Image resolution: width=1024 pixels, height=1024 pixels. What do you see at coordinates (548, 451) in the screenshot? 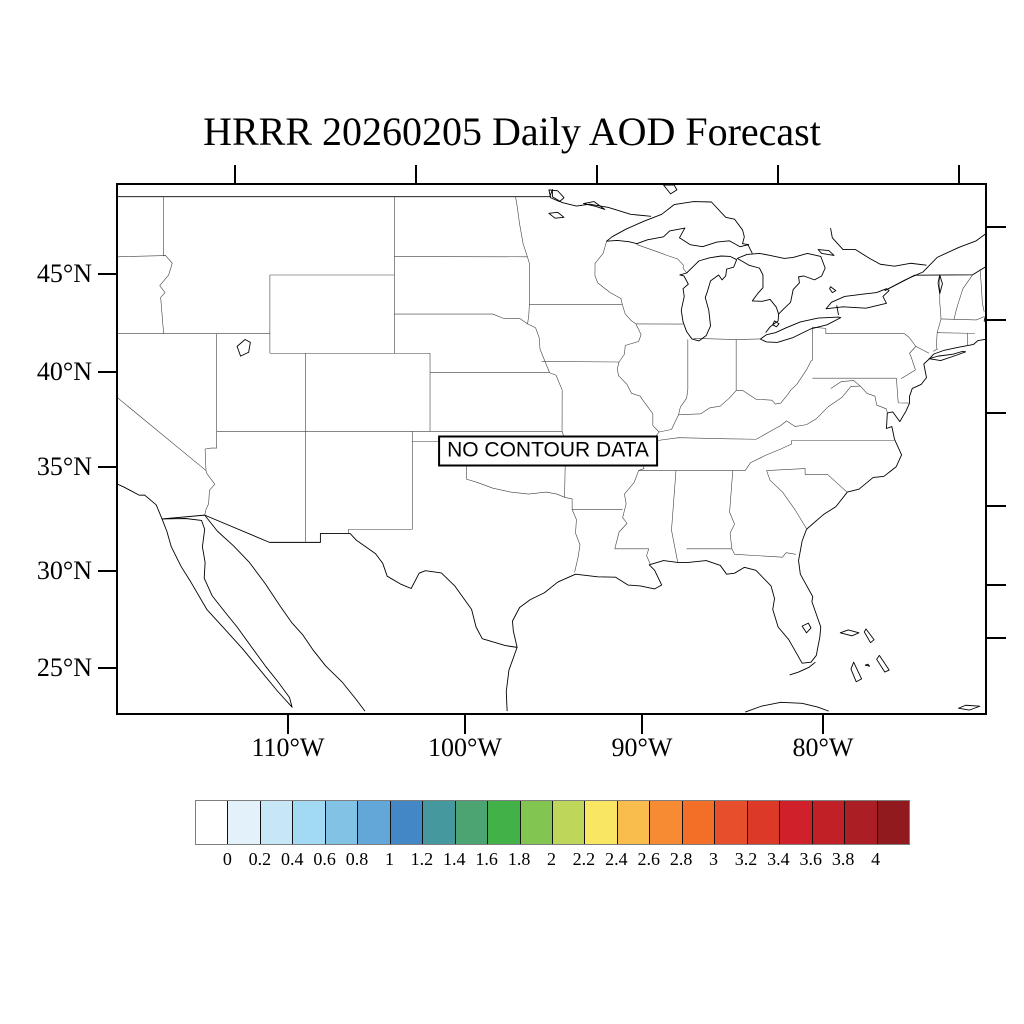
I see `no-contour-data-label: NO CONTOUR DATA` at bounding box center [548, 451].